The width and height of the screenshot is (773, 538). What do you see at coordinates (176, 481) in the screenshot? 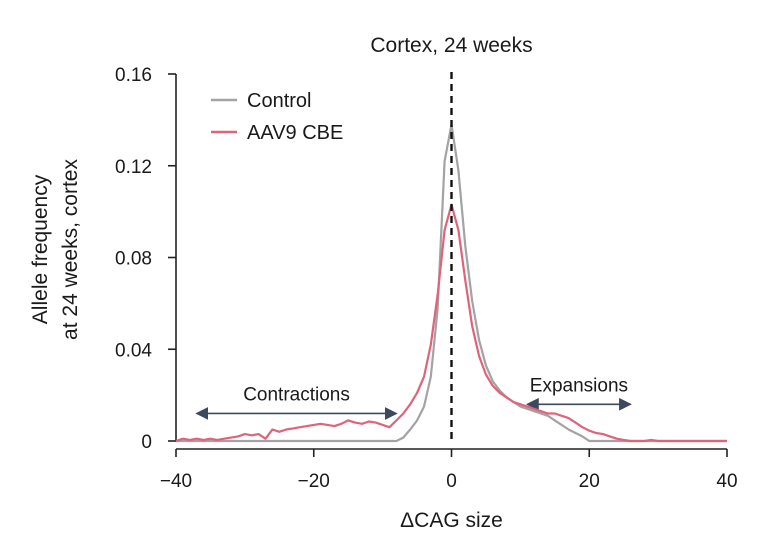
I see `x-tick-label: −40` at bounding box center [176, 481].